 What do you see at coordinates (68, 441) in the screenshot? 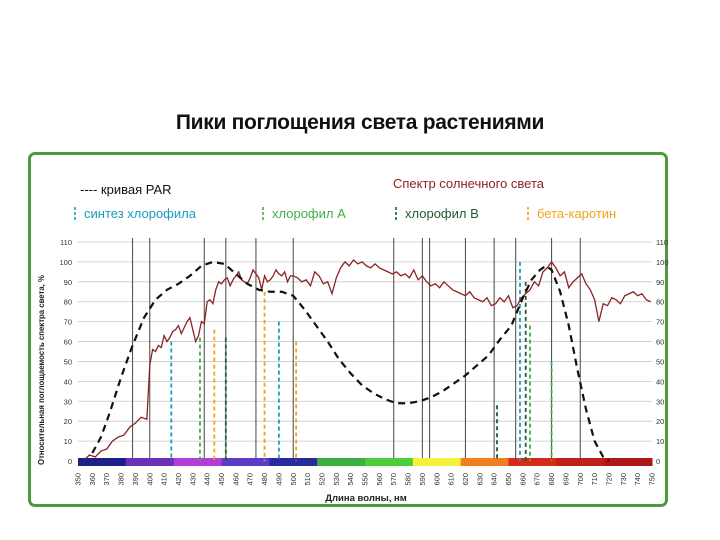
I see `y-tick-label: 10` at bounding box center [68, 441].